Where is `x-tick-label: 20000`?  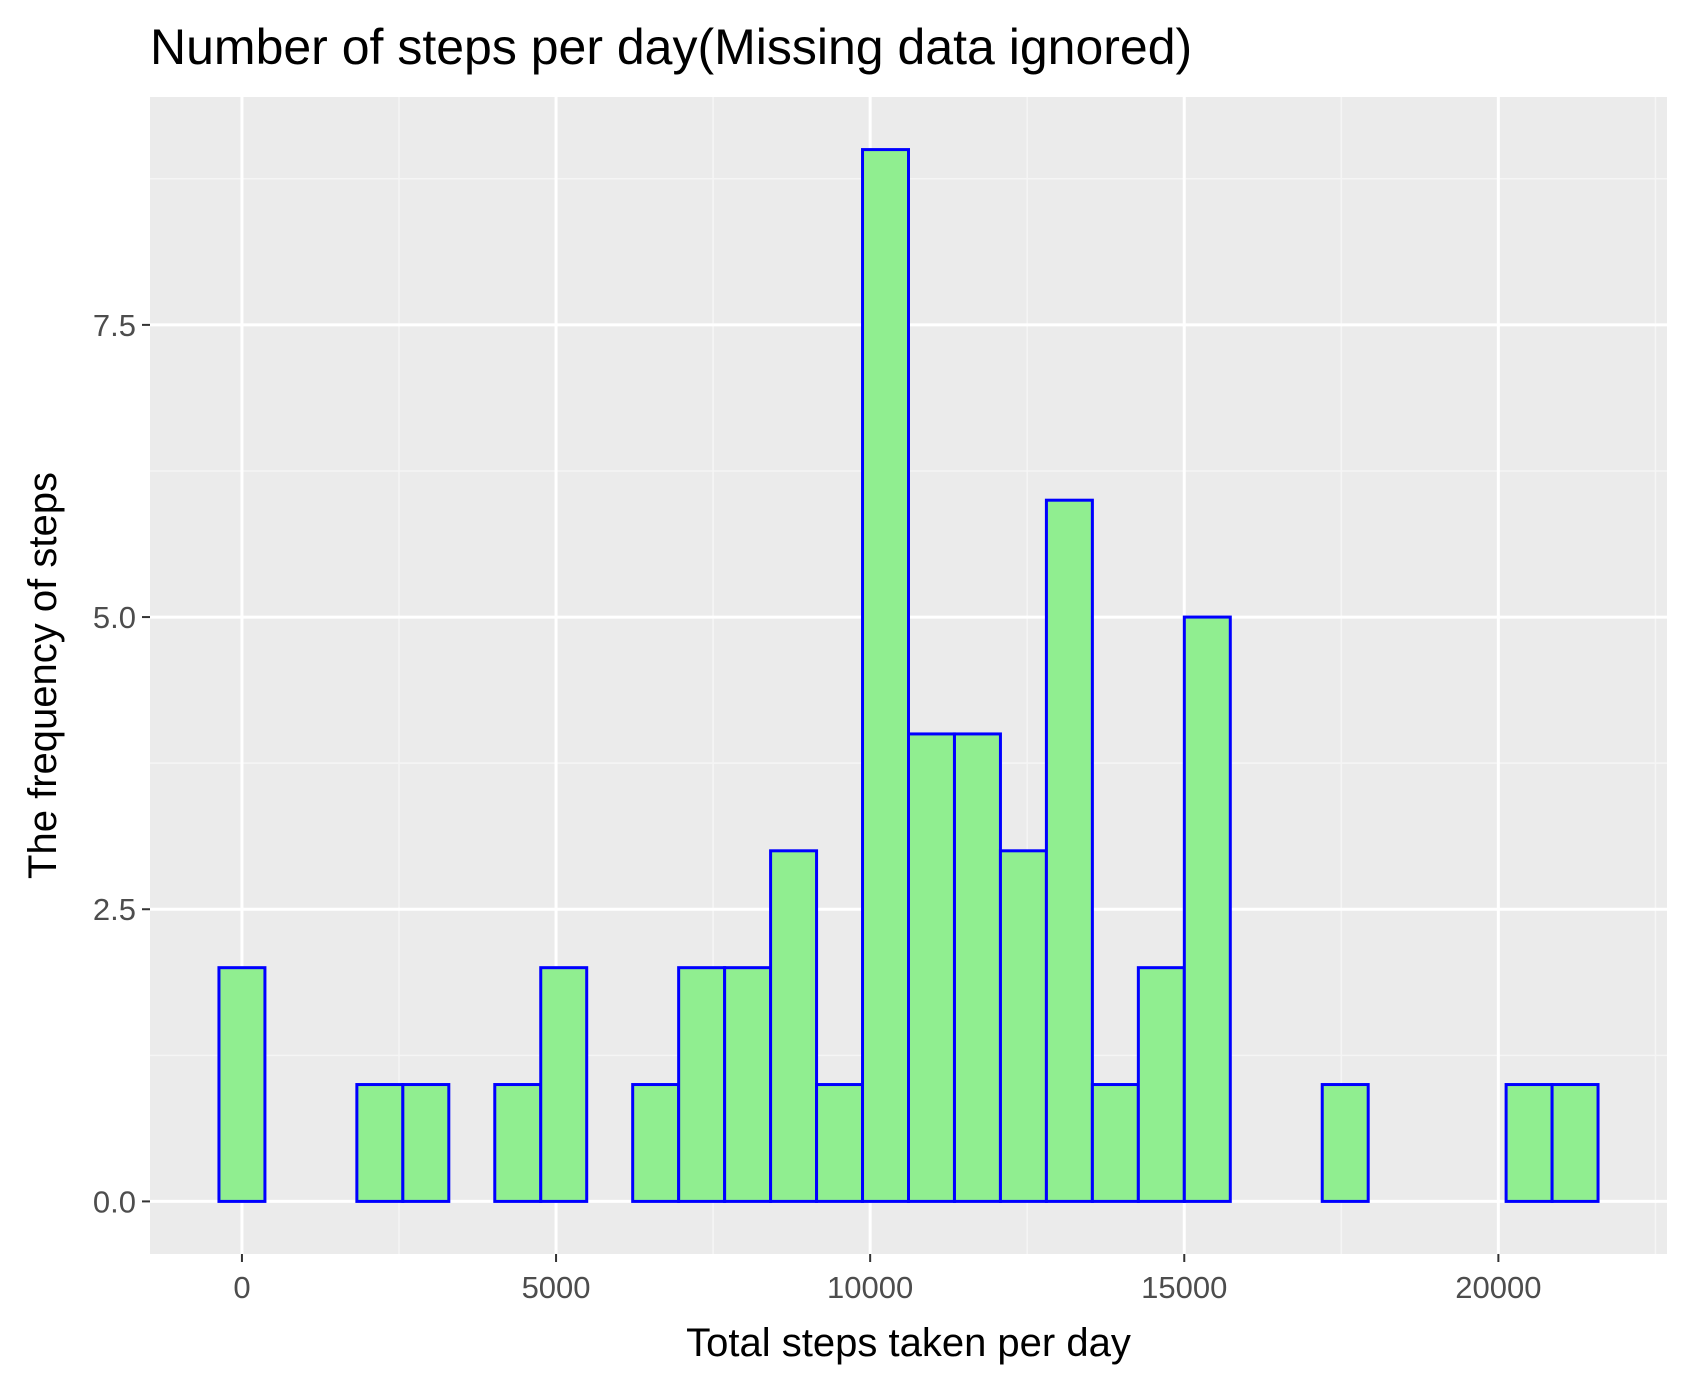
x-tick-label: 20000 is located at coordinates (1498, 1287).